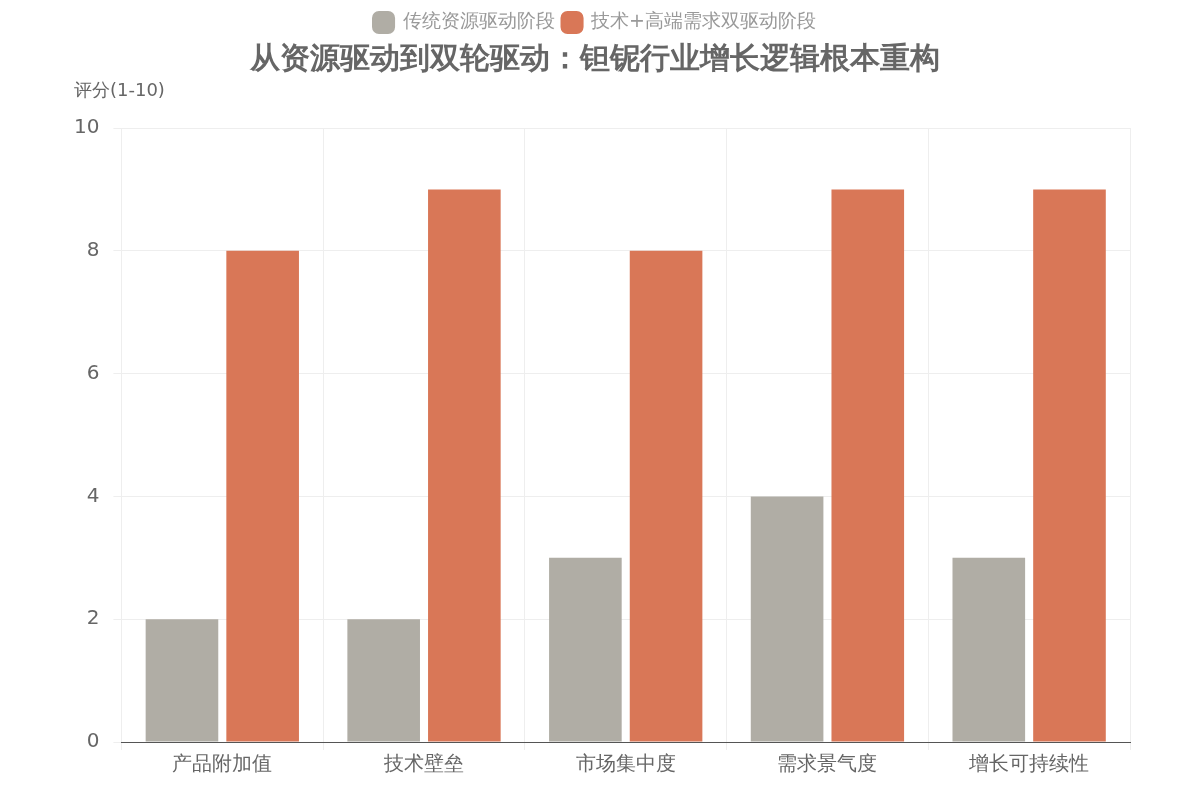  Describe the element at coordinates (93, 249) in the screenshot. I see `y-tick-label: 8` at that location.